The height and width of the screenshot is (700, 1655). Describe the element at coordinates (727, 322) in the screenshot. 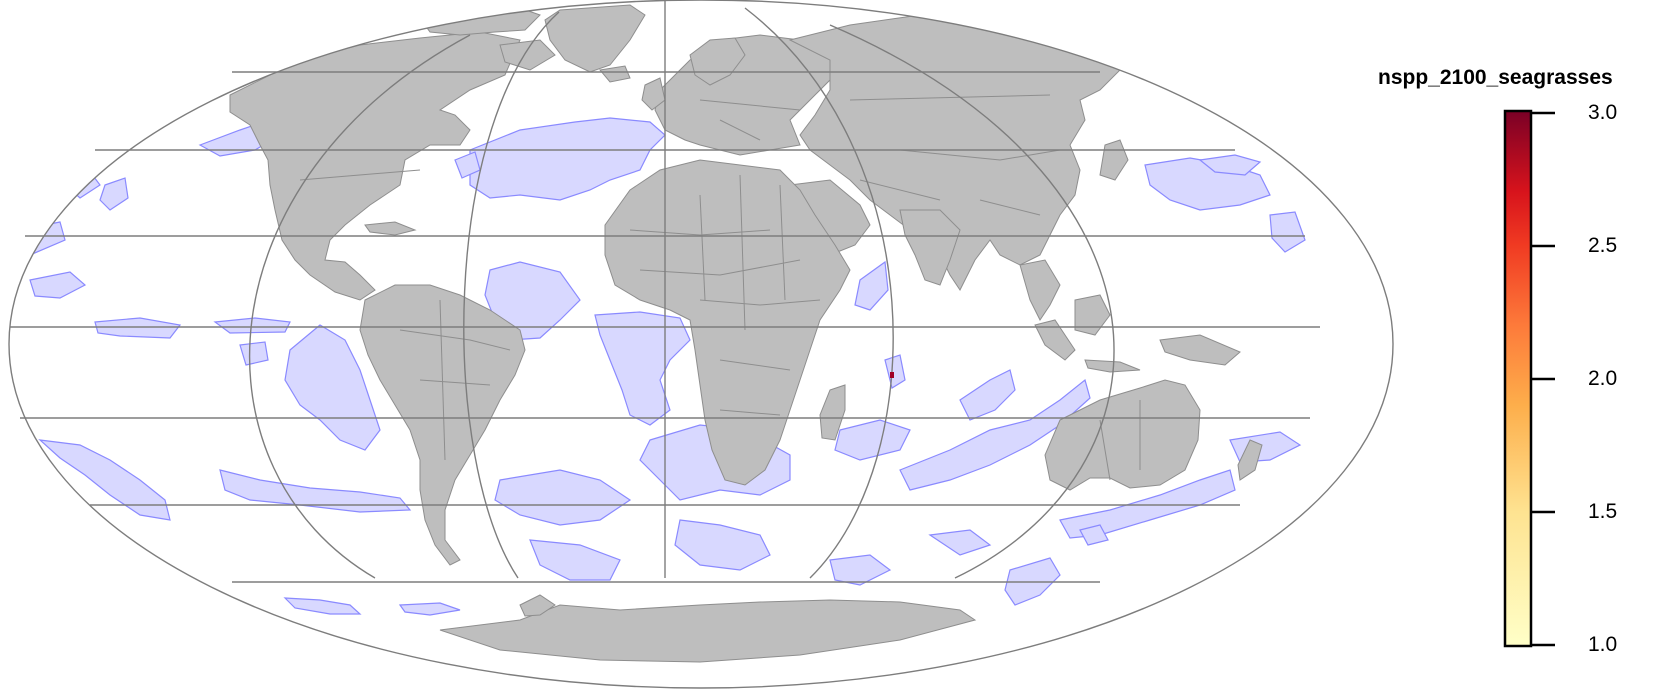

I see `land-africa` at that location.